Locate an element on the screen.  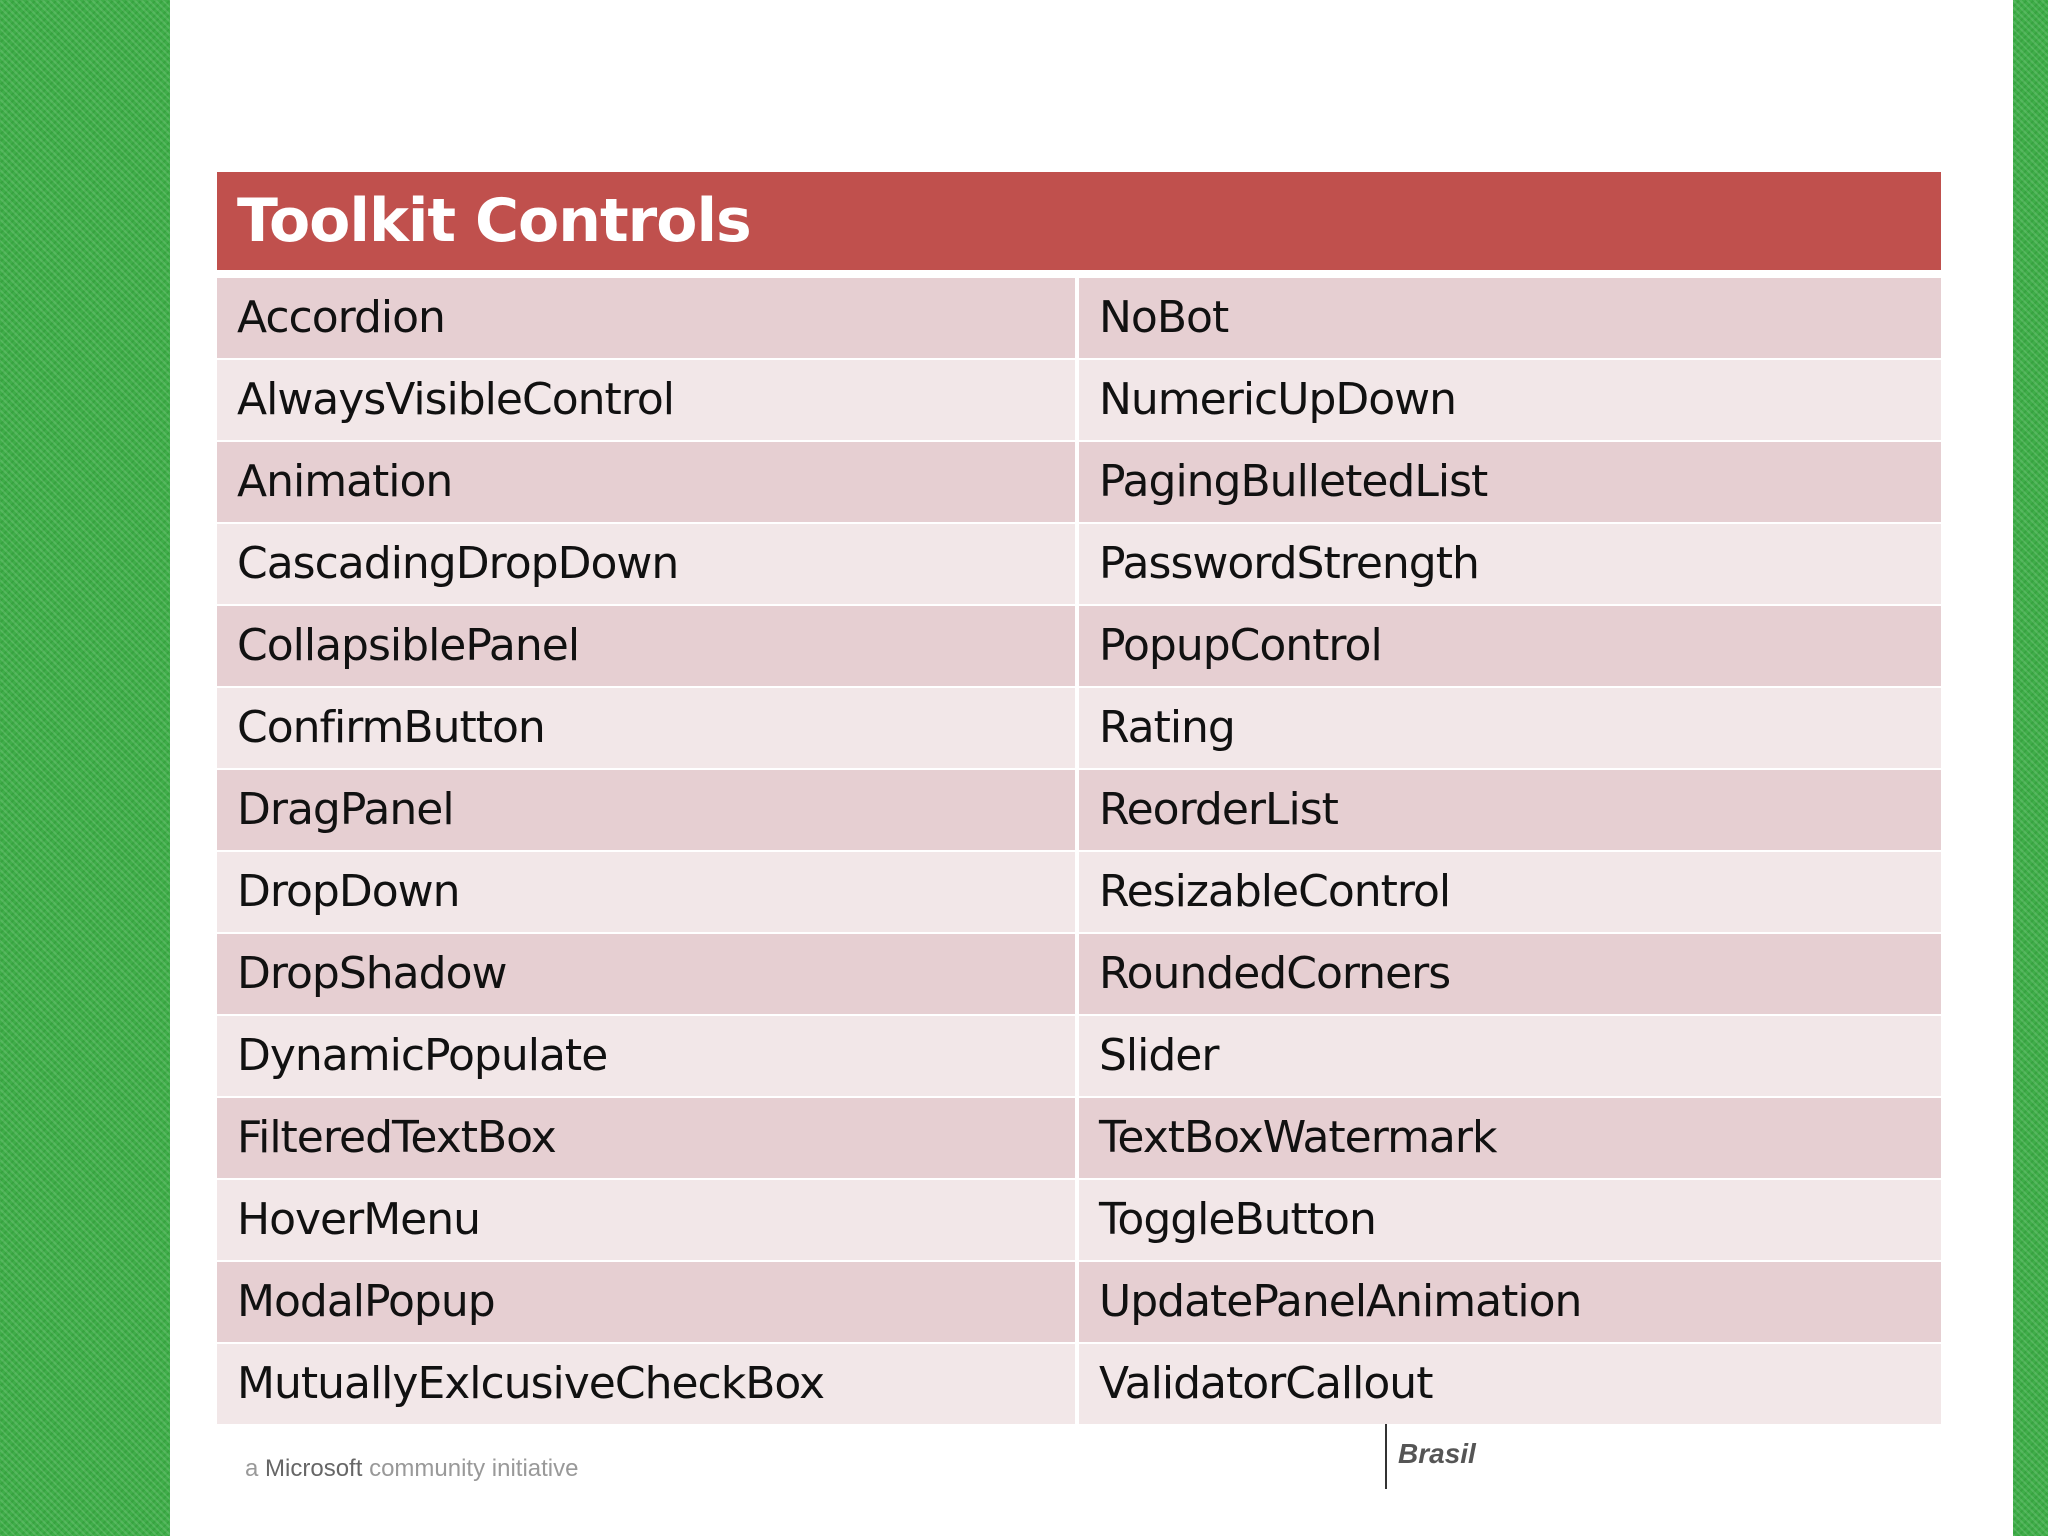
table-cell: ToggleButton is located at coordinates (1510, 1221).